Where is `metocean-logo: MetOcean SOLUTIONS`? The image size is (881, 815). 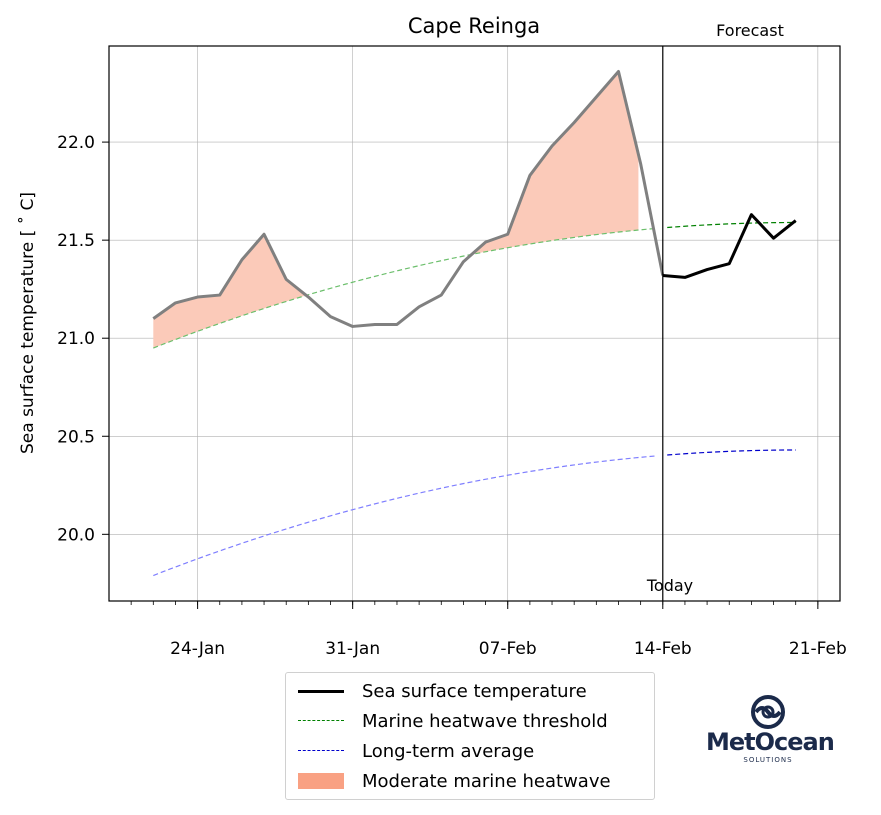
metocean-logo: MetOcean SOLUTIONS is located at coordinates (770, 731).